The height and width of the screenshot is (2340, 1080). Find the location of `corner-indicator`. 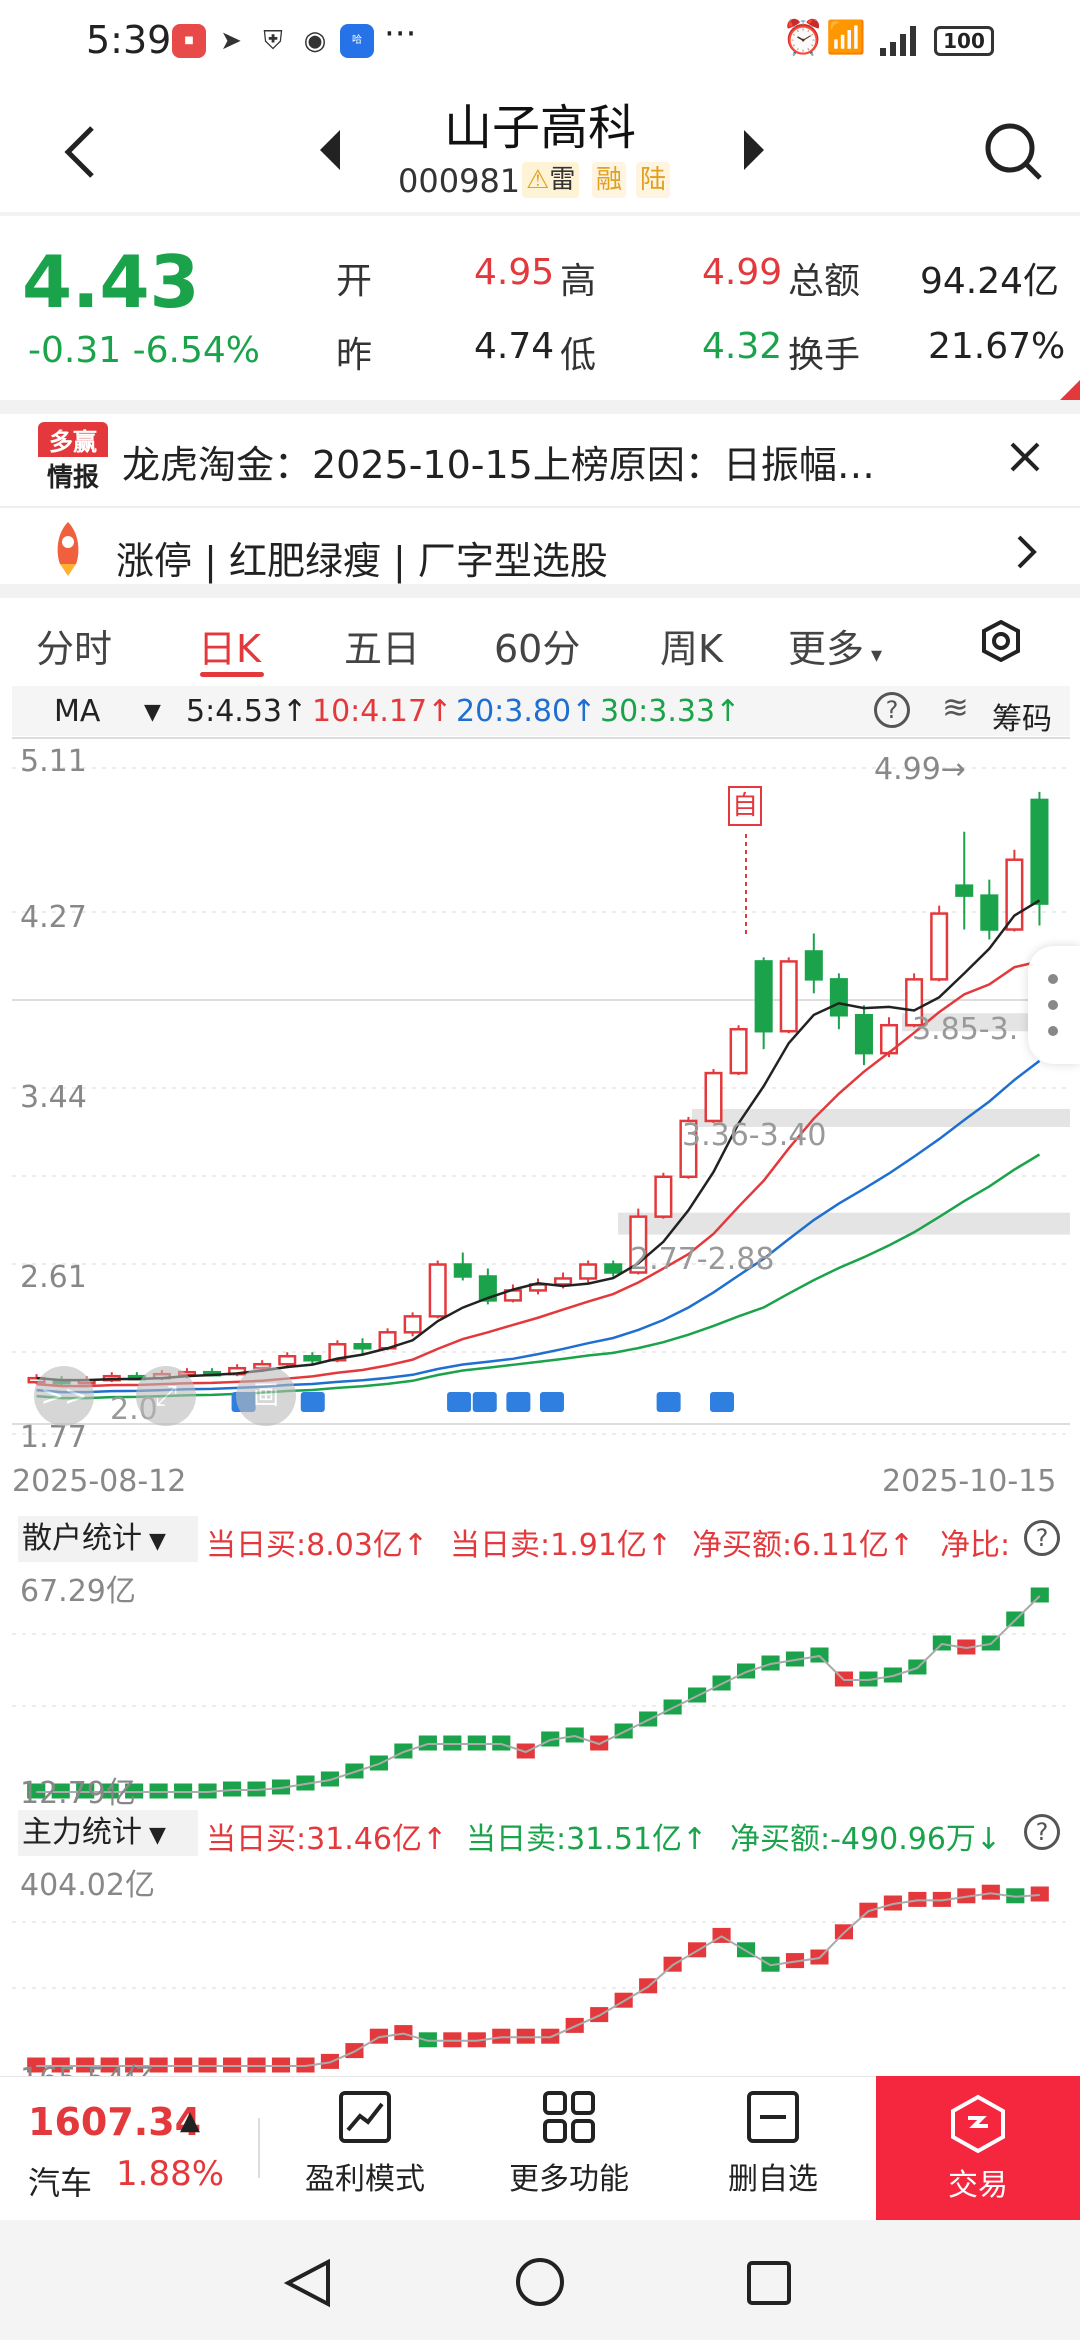

corner-indicator is located at coordinates (1070, 390).